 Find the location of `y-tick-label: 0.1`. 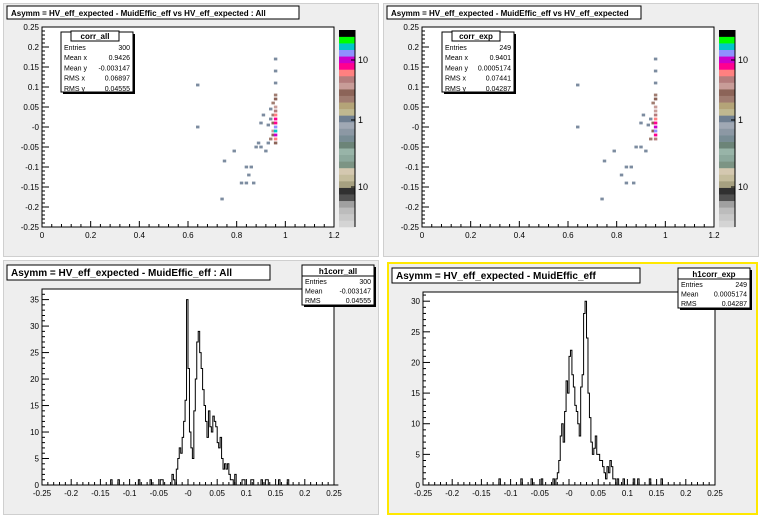

y-tick-label: 0.1 is located at coordinates (34, 87).